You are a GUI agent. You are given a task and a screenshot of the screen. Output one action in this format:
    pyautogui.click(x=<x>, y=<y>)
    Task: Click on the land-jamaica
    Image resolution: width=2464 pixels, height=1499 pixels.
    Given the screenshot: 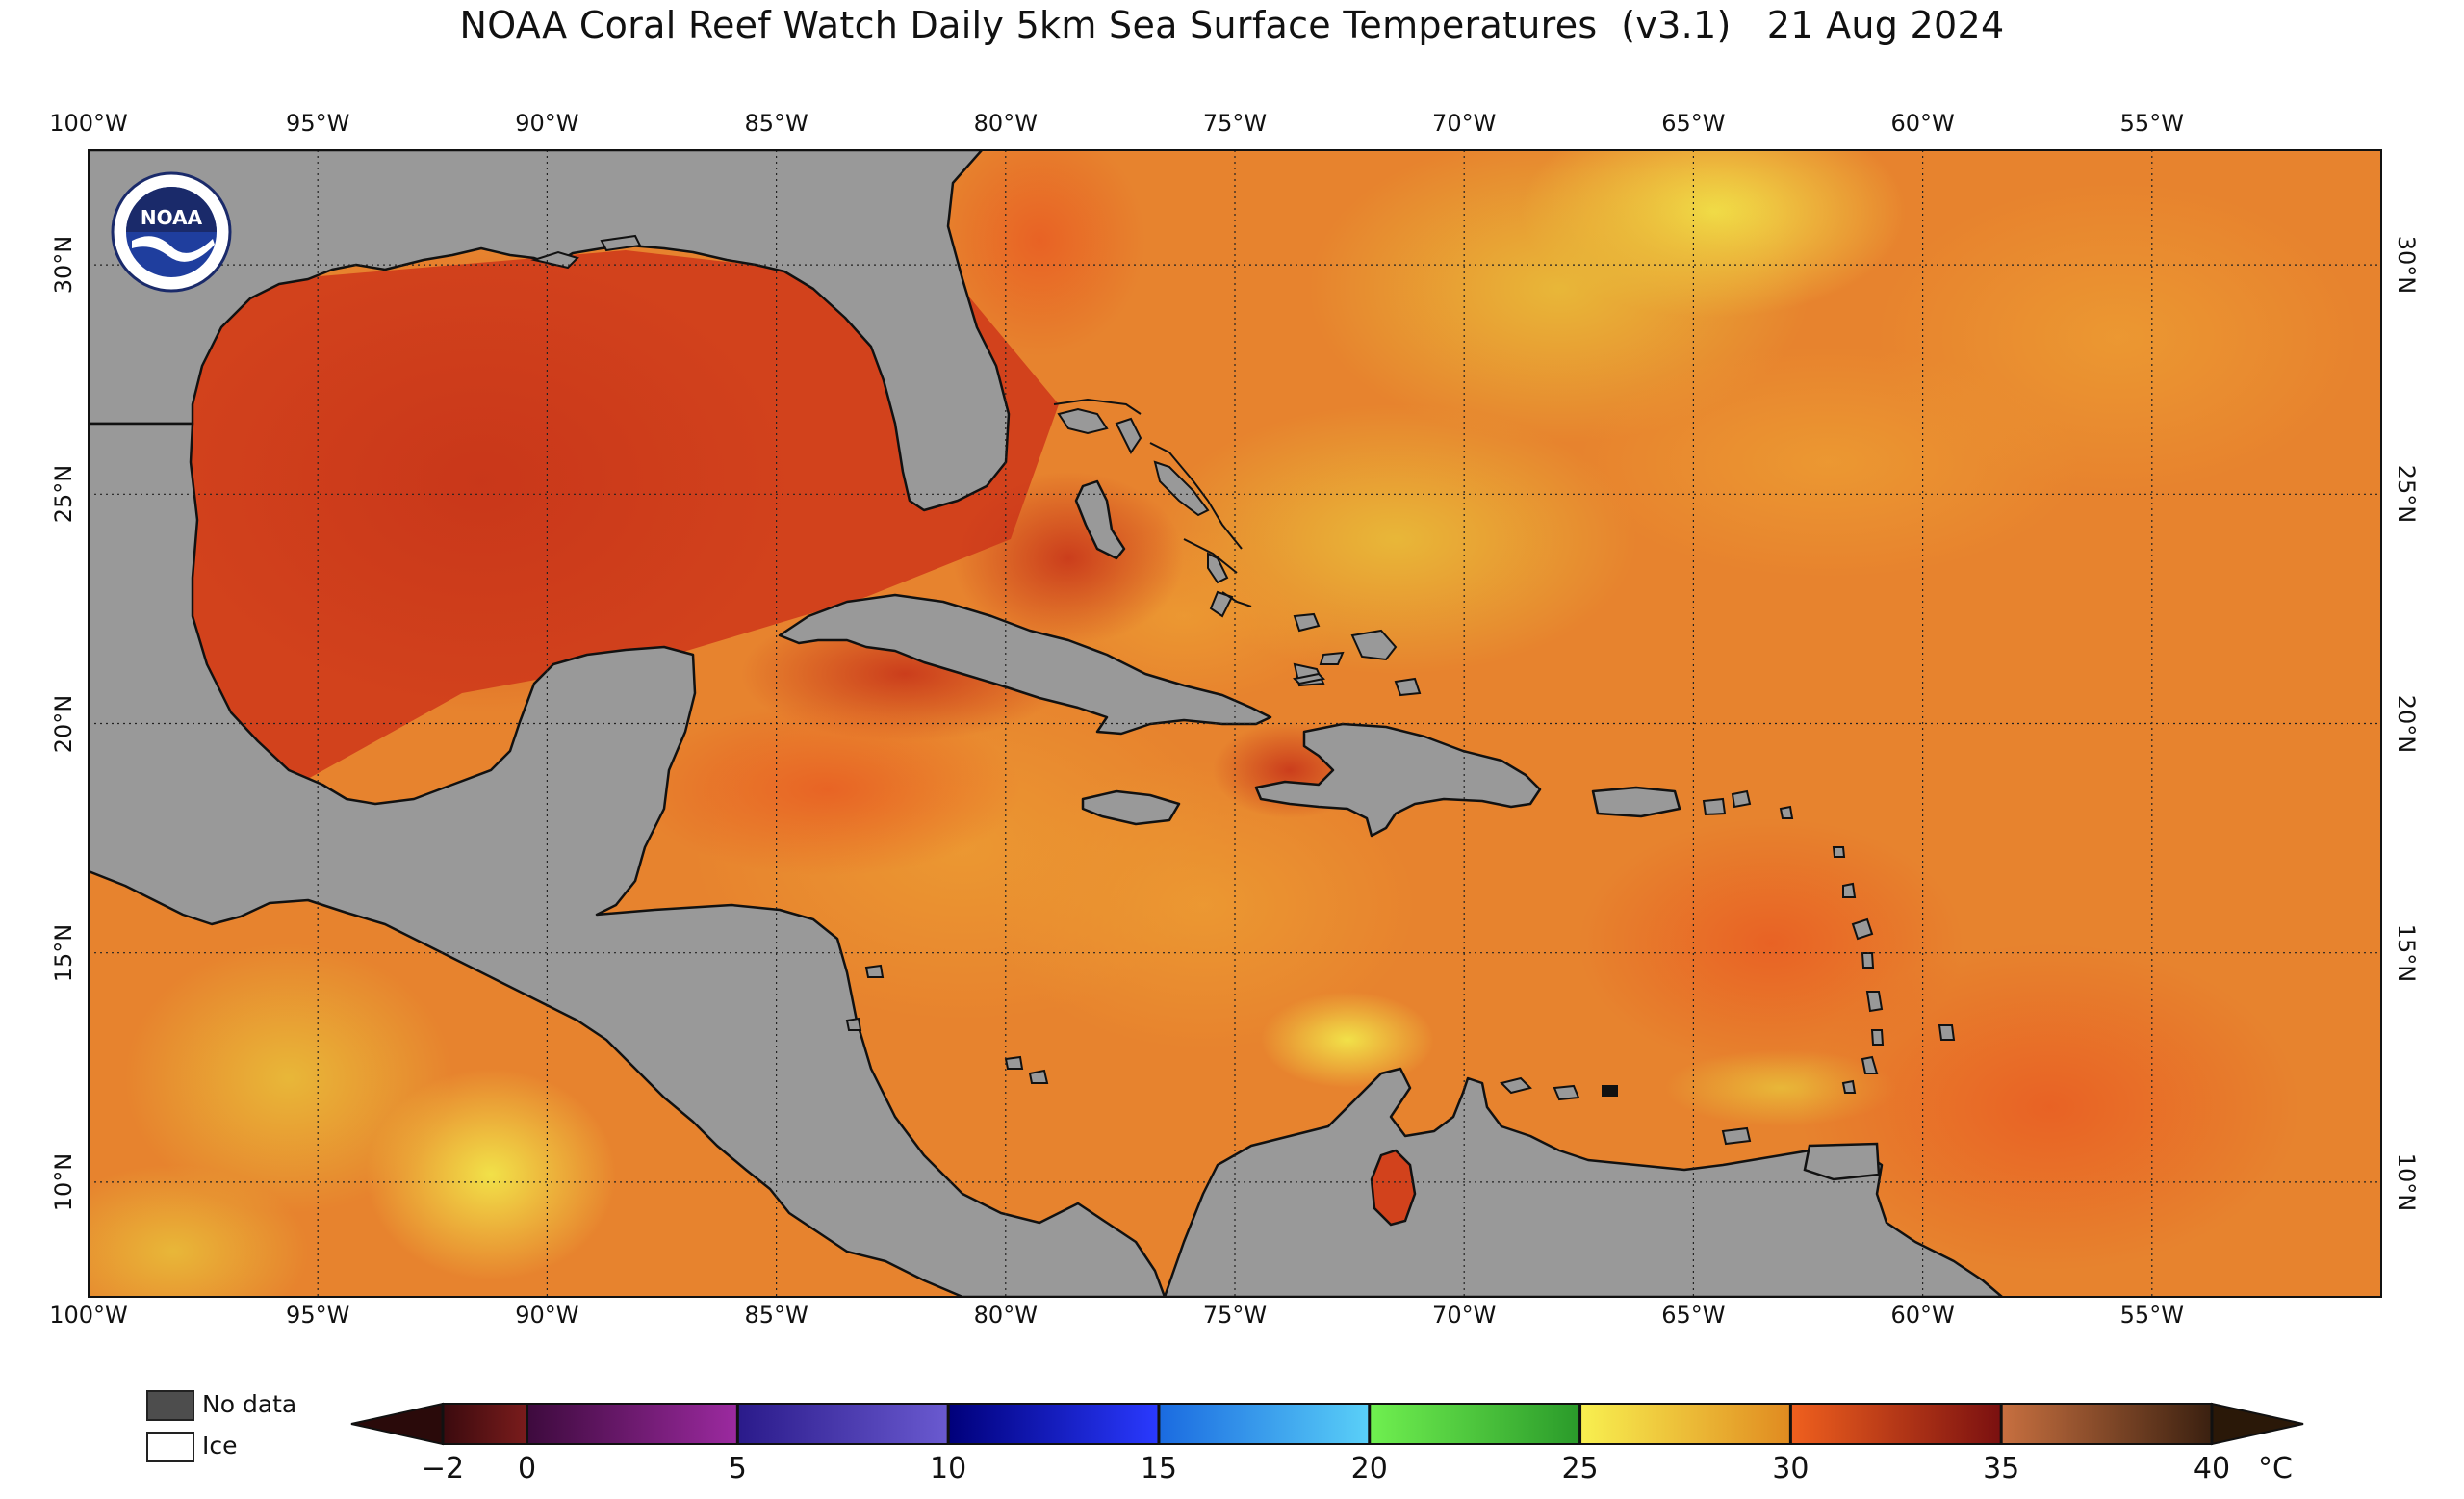 What is the action you would take?
    pyautogui.click(x=1131, y=807)
    